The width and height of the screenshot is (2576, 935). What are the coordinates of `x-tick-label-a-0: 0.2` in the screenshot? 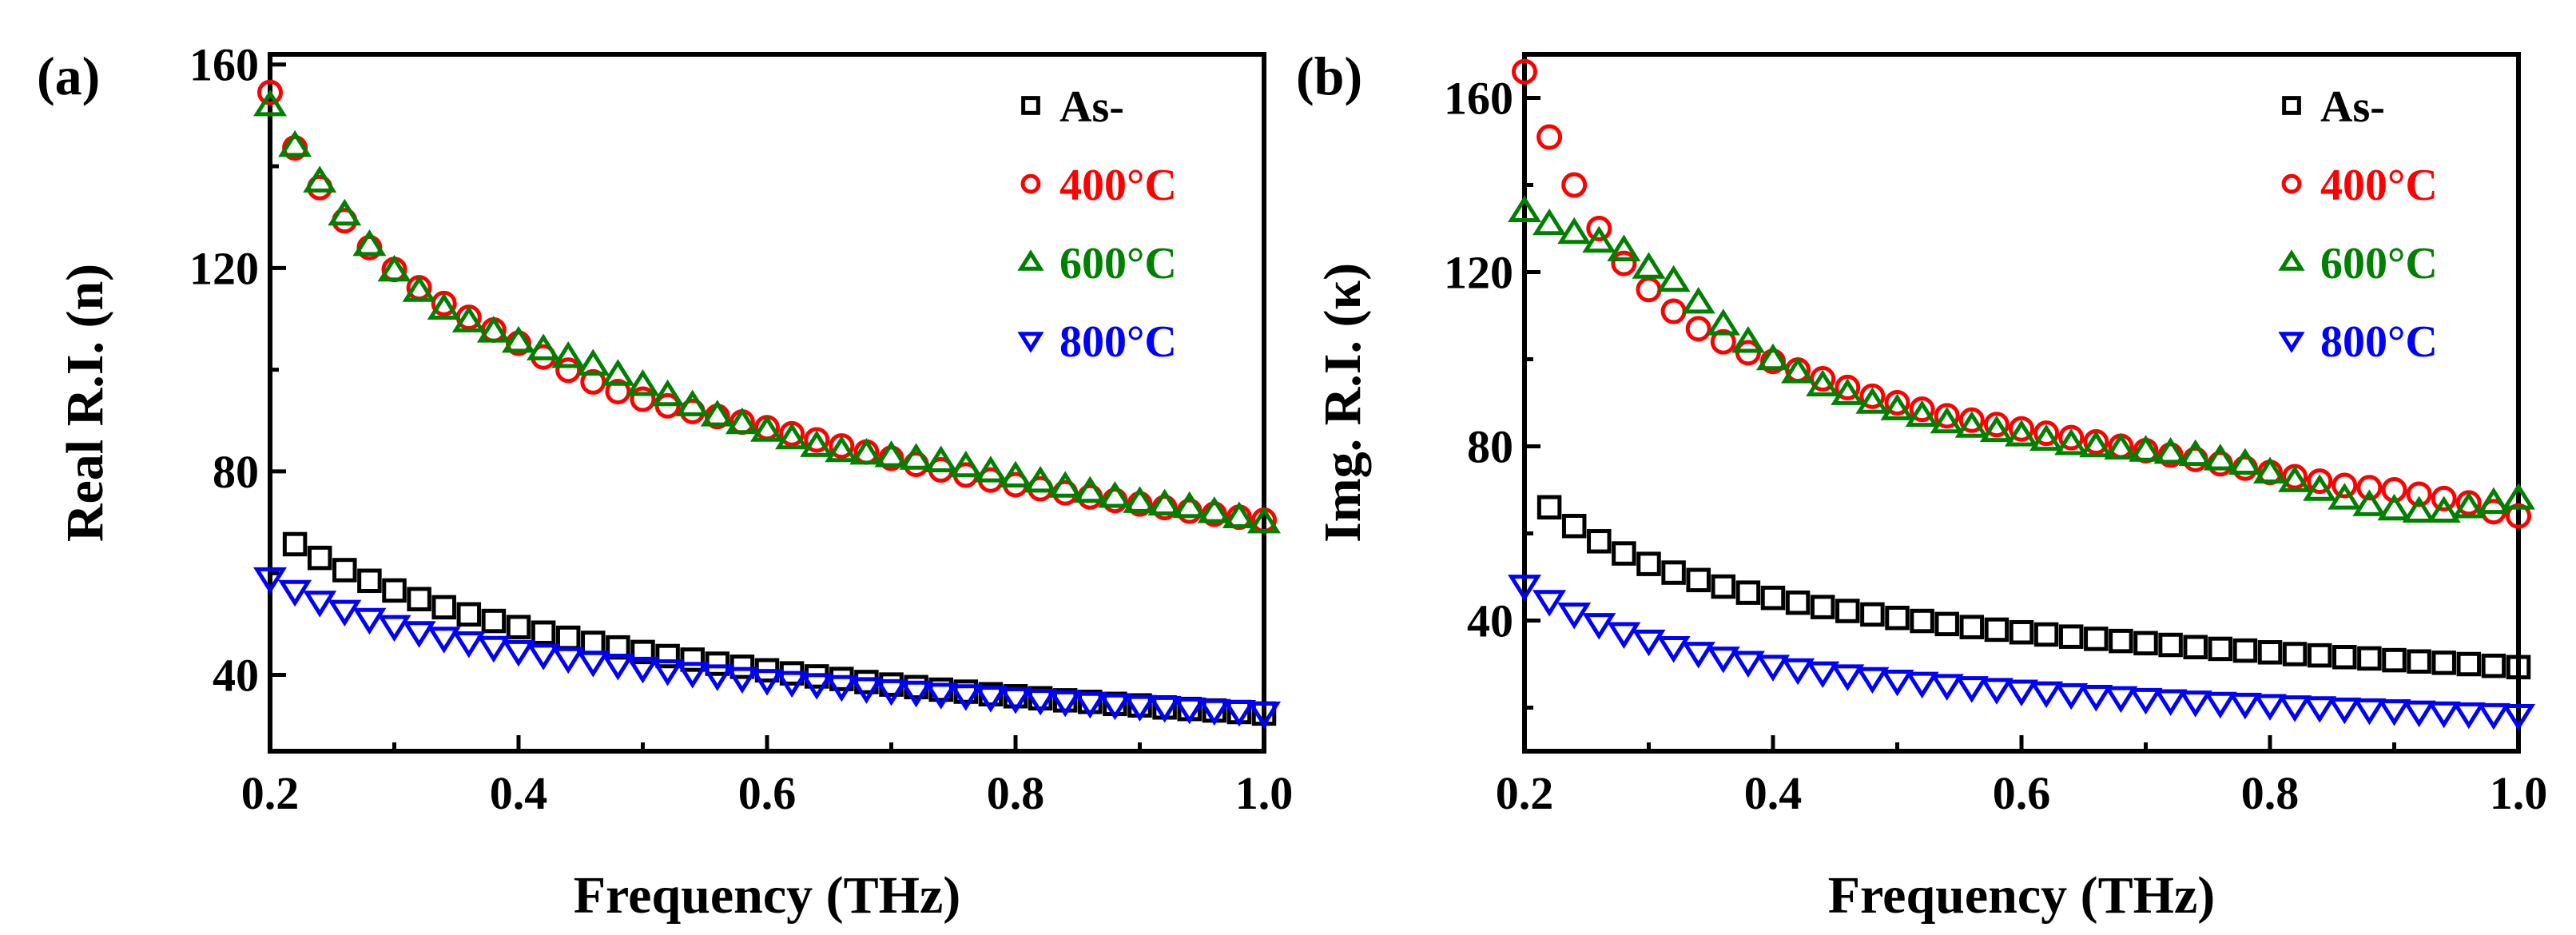 It's located at (270, 793).